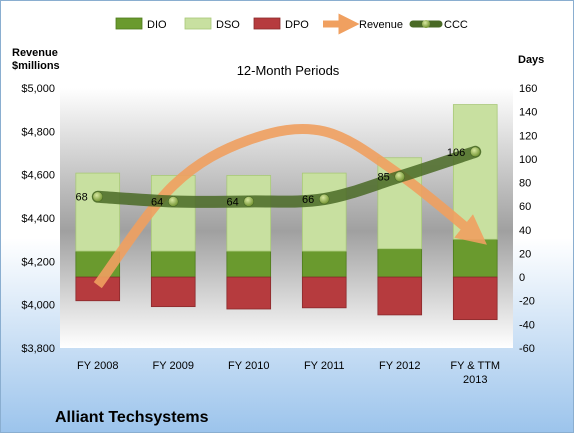 The width and height of the screenshot is (574, 438). Describe the element at coordinates (38, 349) in the screenshot. I see `left-tick-label: $3,800` at that location.